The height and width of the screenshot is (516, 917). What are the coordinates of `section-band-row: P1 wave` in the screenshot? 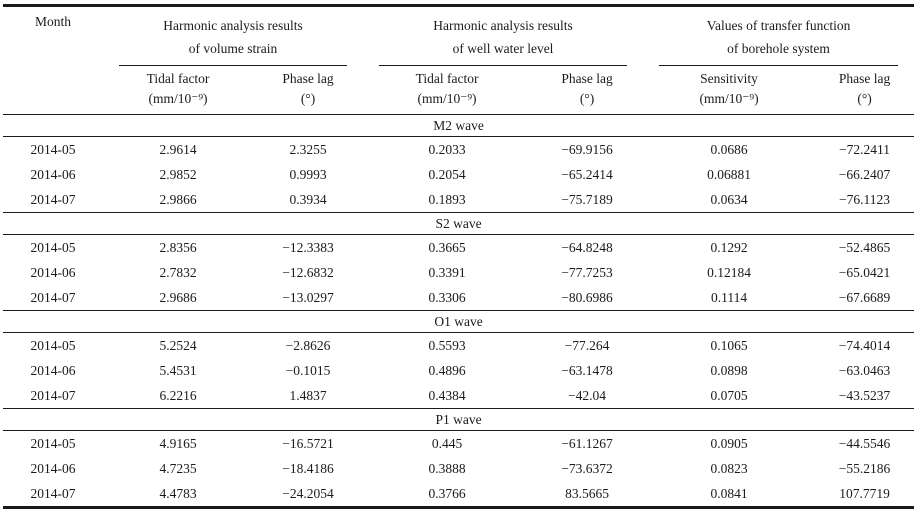 It's located at (459, 420).